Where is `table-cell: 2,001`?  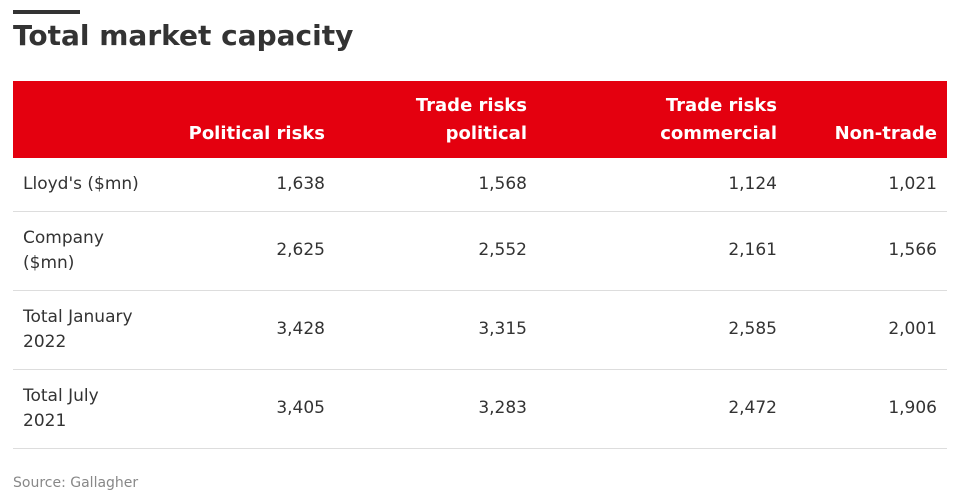 table-cell: 2,001 is located at coordinates (912, 329).